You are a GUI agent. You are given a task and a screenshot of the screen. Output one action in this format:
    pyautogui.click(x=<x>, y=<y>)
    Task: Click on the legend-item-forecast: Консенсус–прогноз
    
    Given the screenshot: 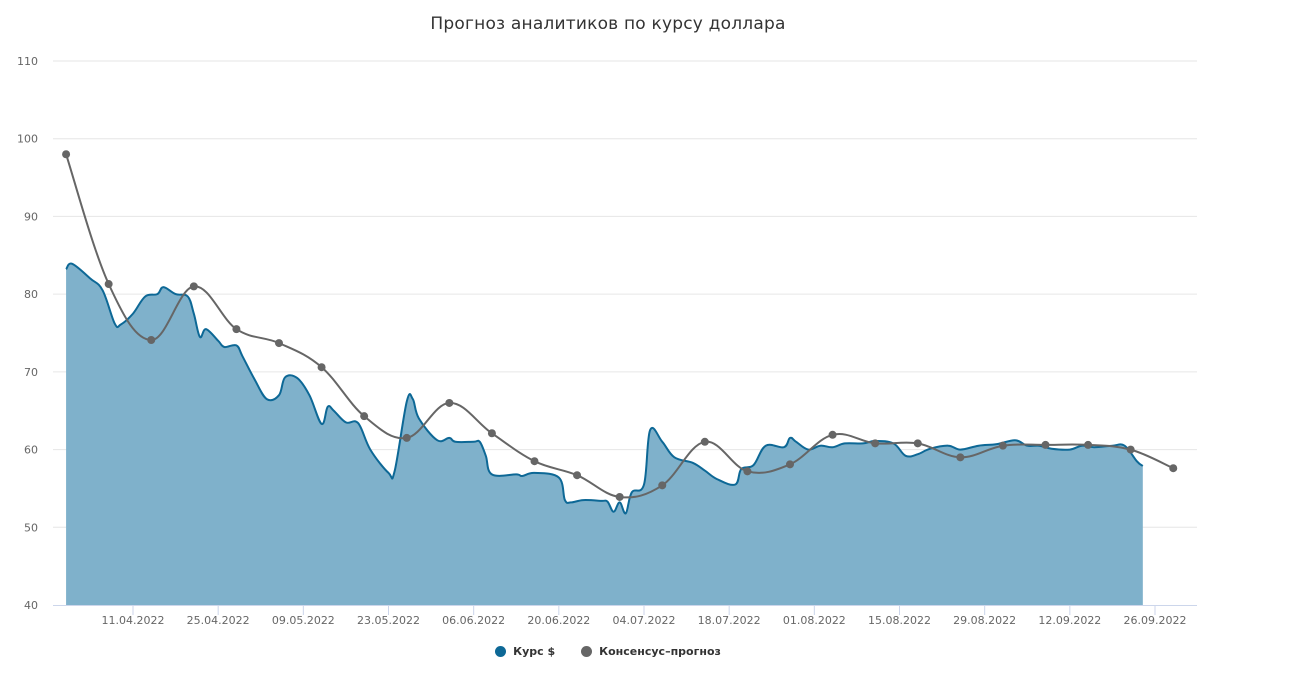 What is the action you would take?
    pyautogui.click(x=651, y=651)
    